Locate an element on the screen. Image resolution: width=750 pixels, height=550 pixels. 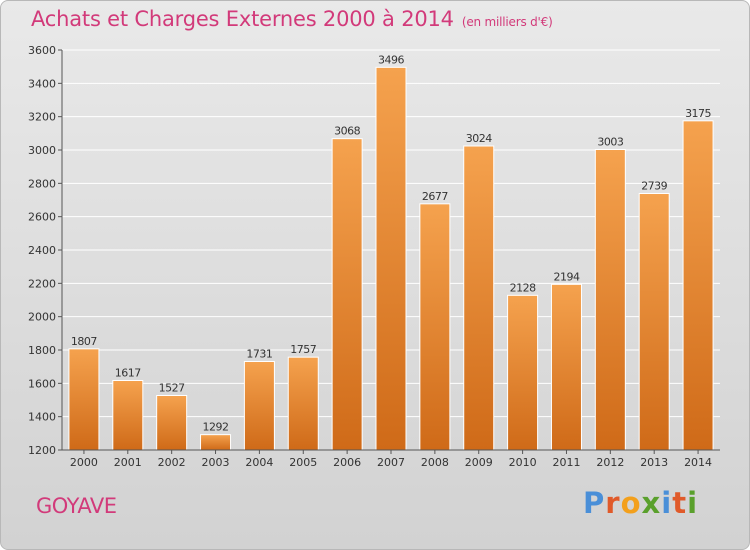
bar-2008 is located at coordinates (435, 327).